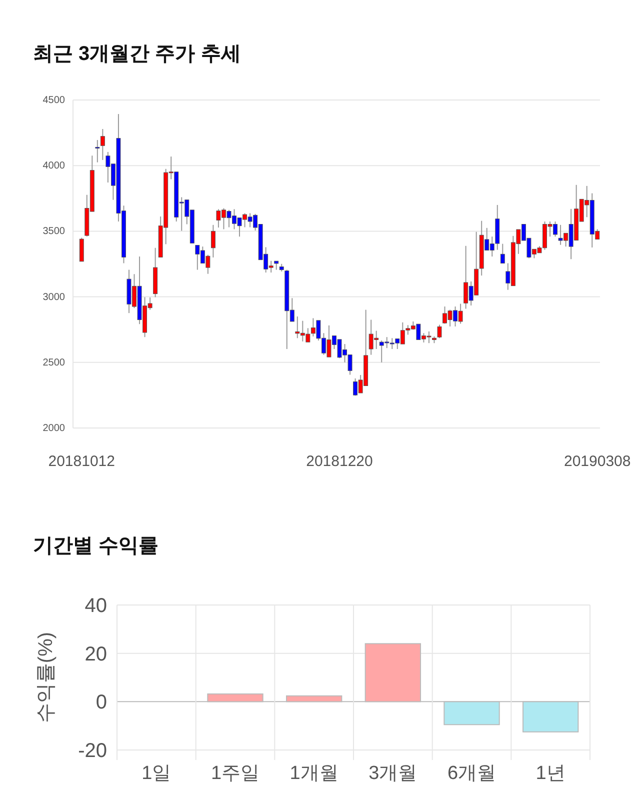  Describe the element at coordinates (471, 773) in the screenshot. I see `x-tick-label: 6개월` at that location.